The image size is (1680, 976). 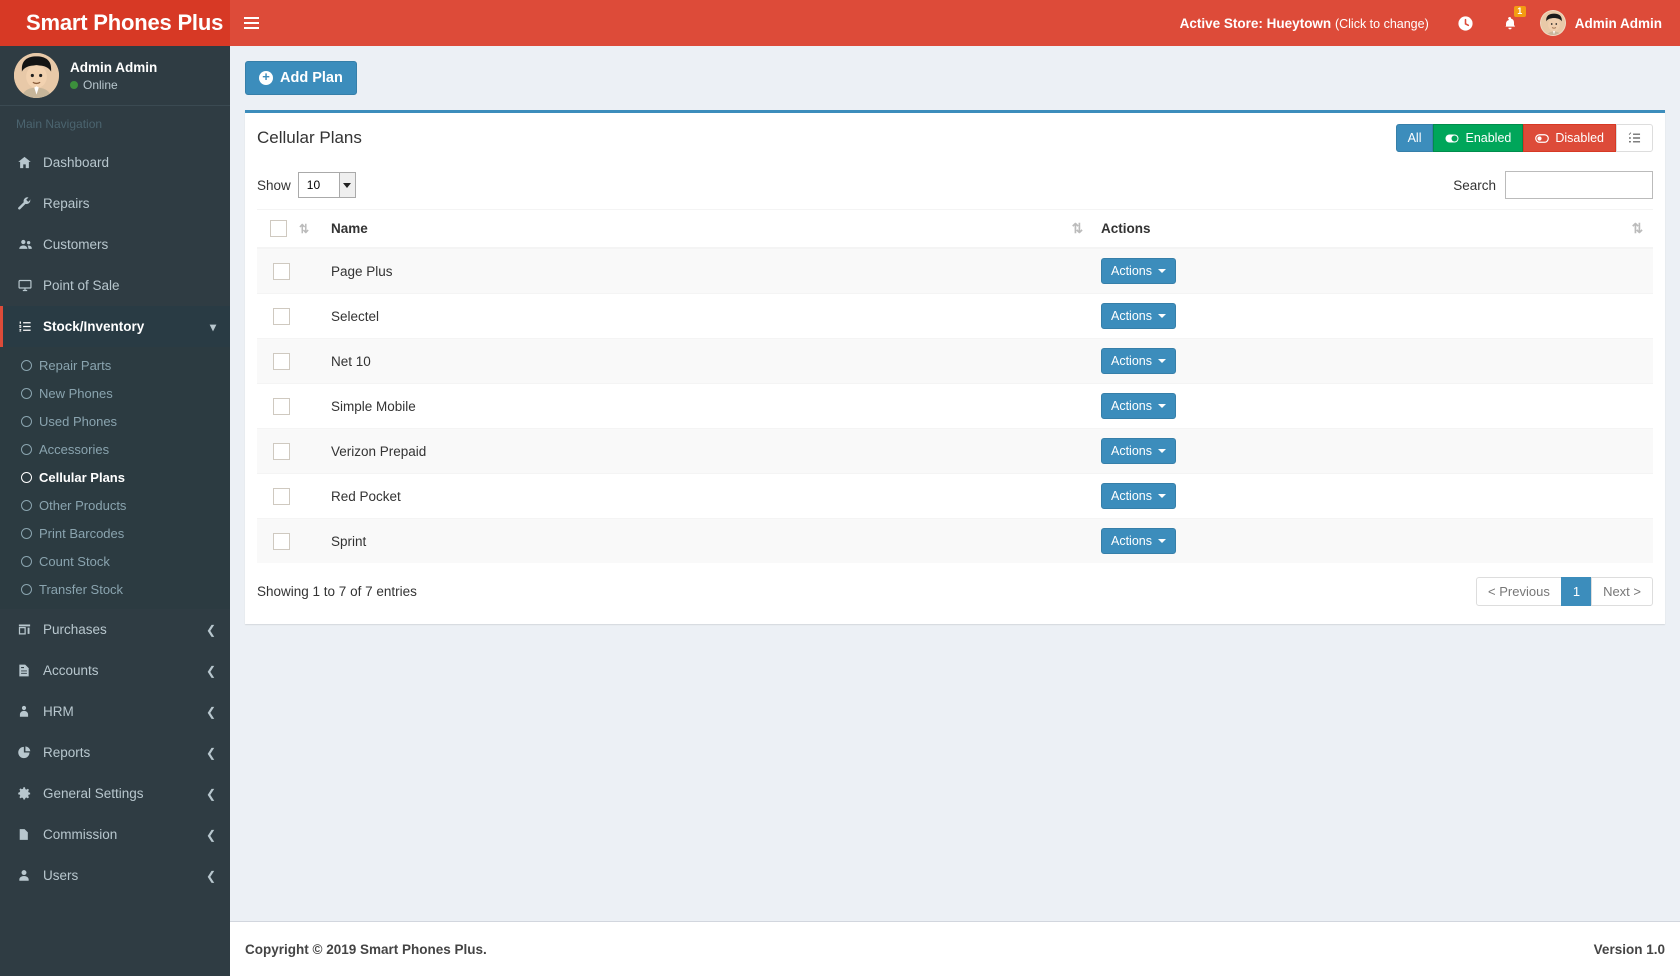 I want to click on list-view-button, so click(x=1634, y=138).